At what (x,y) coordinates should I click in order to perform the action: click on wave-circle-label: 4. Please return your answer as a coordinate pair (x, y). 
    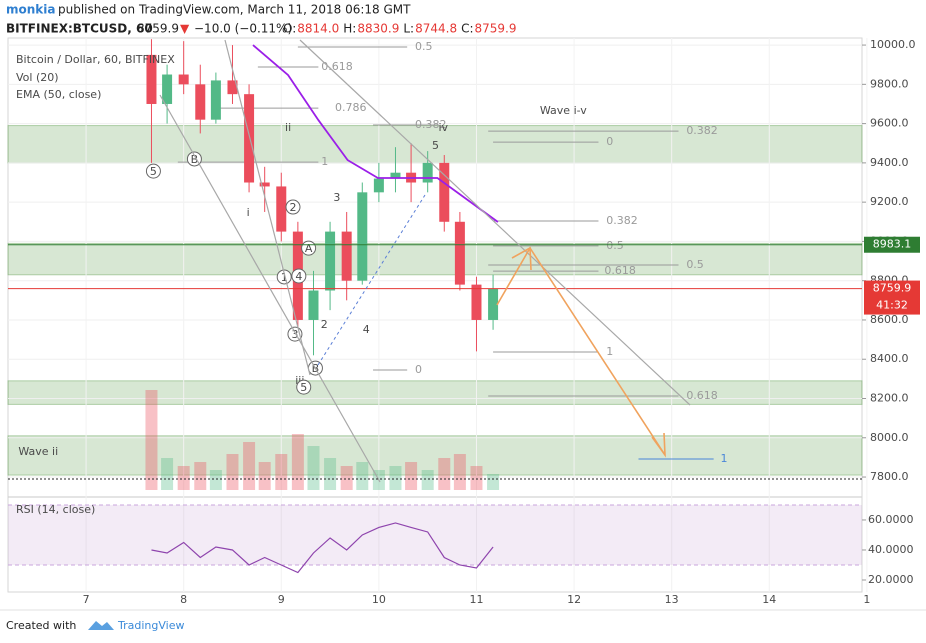
    Looking at the image, I should click on (298, 276).